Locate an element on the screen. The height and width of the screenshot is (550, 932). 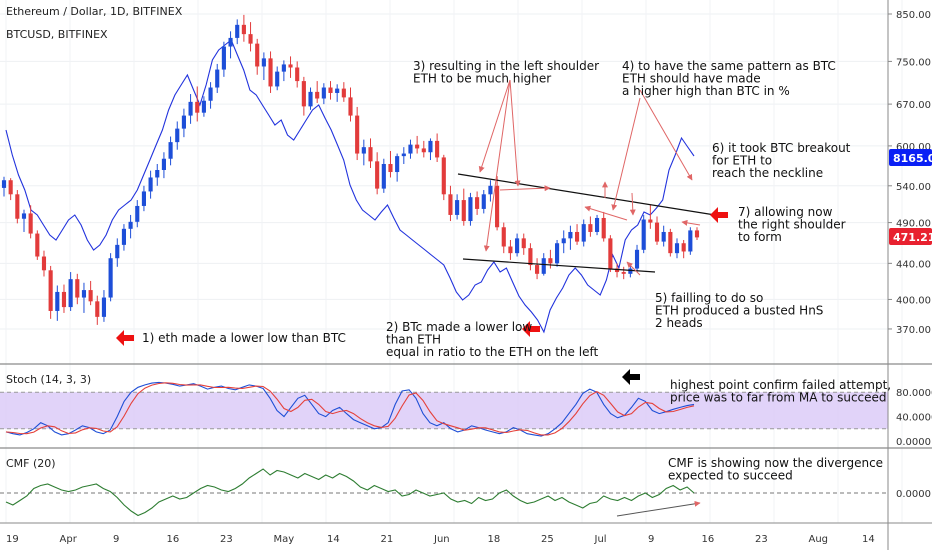
time-tick-label: 21 is located at coordinates (387, 539).